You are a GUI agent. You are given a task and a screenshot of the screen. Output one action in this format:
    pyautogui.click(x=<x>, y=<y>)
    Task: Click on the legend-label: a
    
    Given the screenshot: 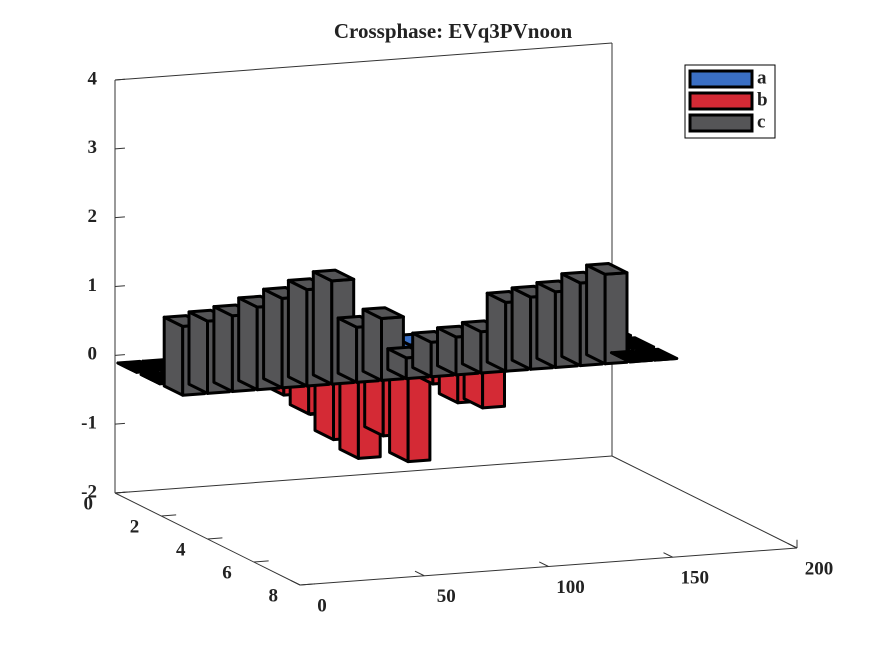 What is the action you would take?
    pyautogui.click(x=762, y=77)
    